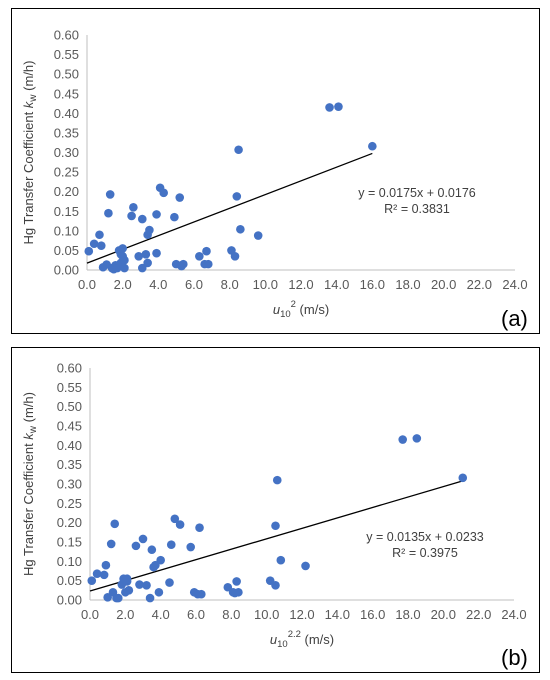 This screenshot has width=550, height=680. What do you see at coordinates (425, 553) in the screenshot?
I see `r-squared-label: R² = 0.3975` at bounding box center [425, 553].